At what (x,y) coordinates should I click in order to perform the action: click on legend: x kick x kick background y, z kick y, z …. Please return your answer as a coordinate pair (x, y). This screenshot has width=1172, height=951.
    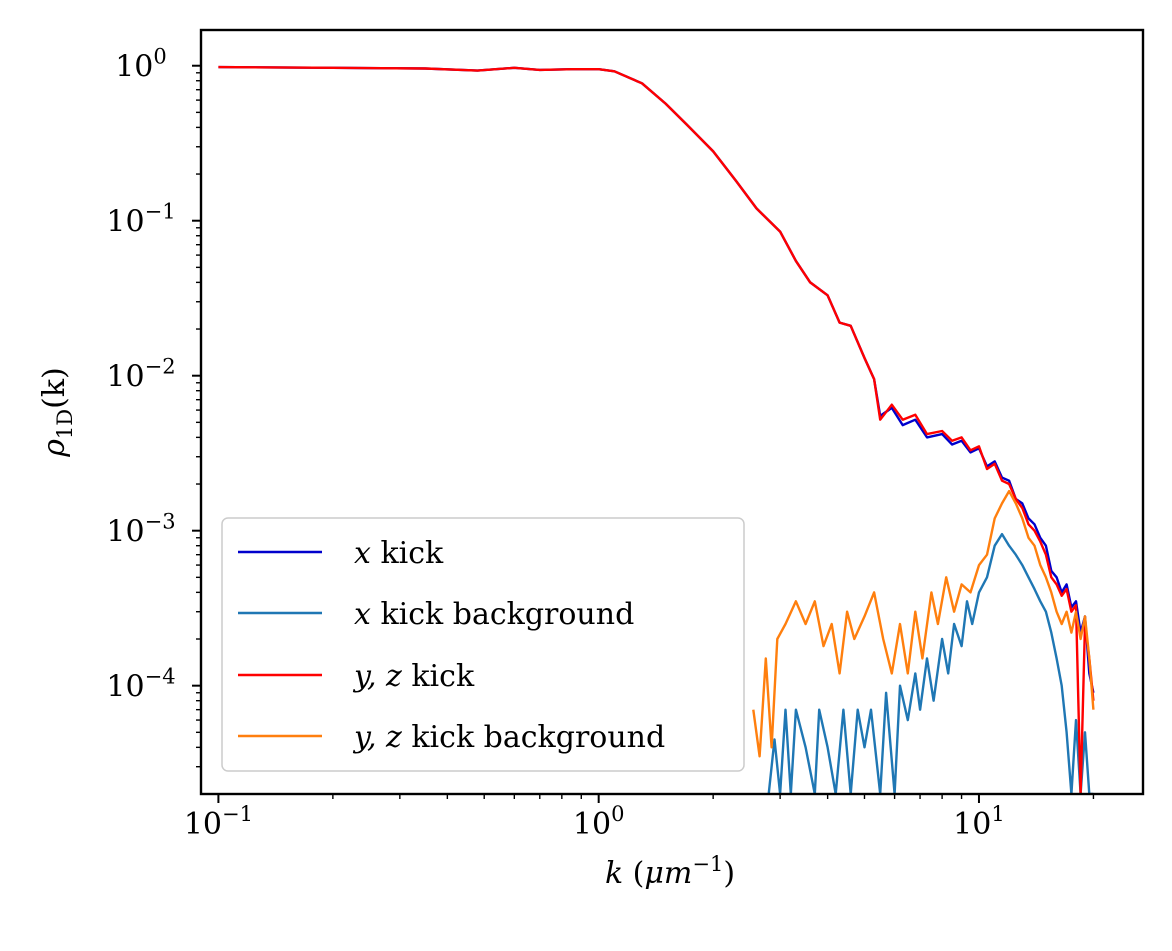
    Looking at the image, I should click on (483, 644).